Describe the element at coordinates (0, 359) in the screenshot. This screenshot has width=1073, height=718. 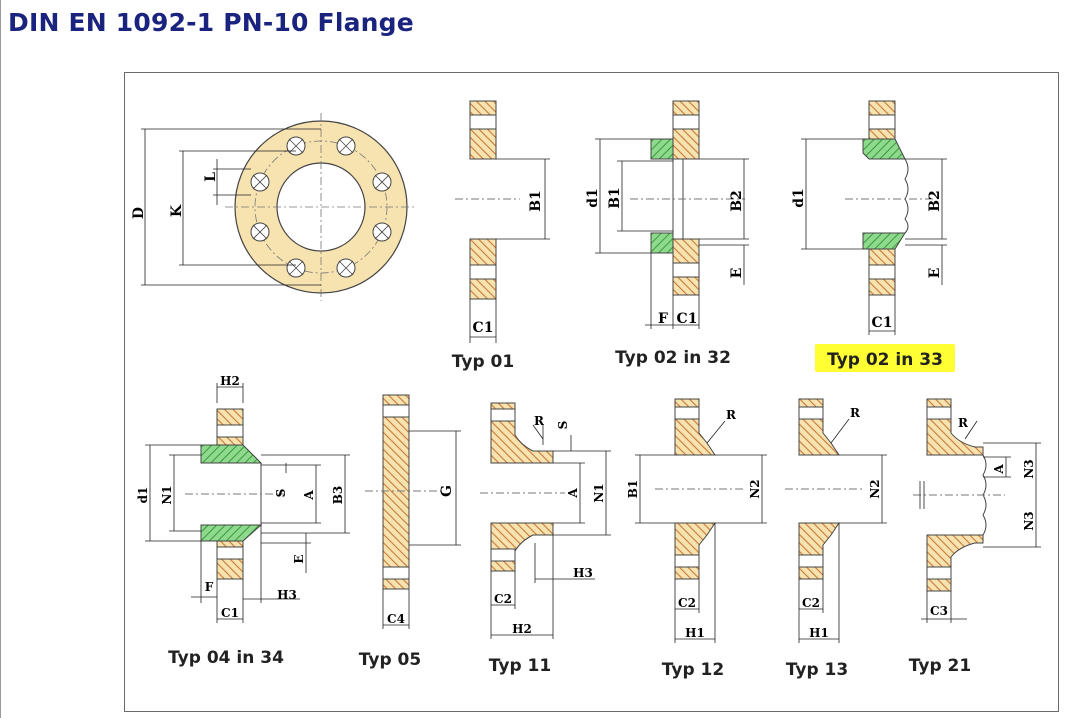
I see `left-border` at that location.